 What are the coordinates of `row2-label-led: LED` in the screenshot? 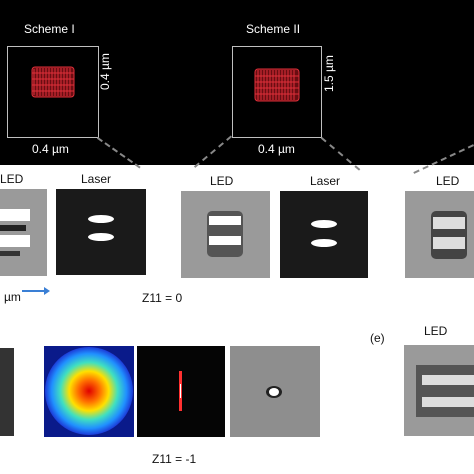 It's located at (436, 331).